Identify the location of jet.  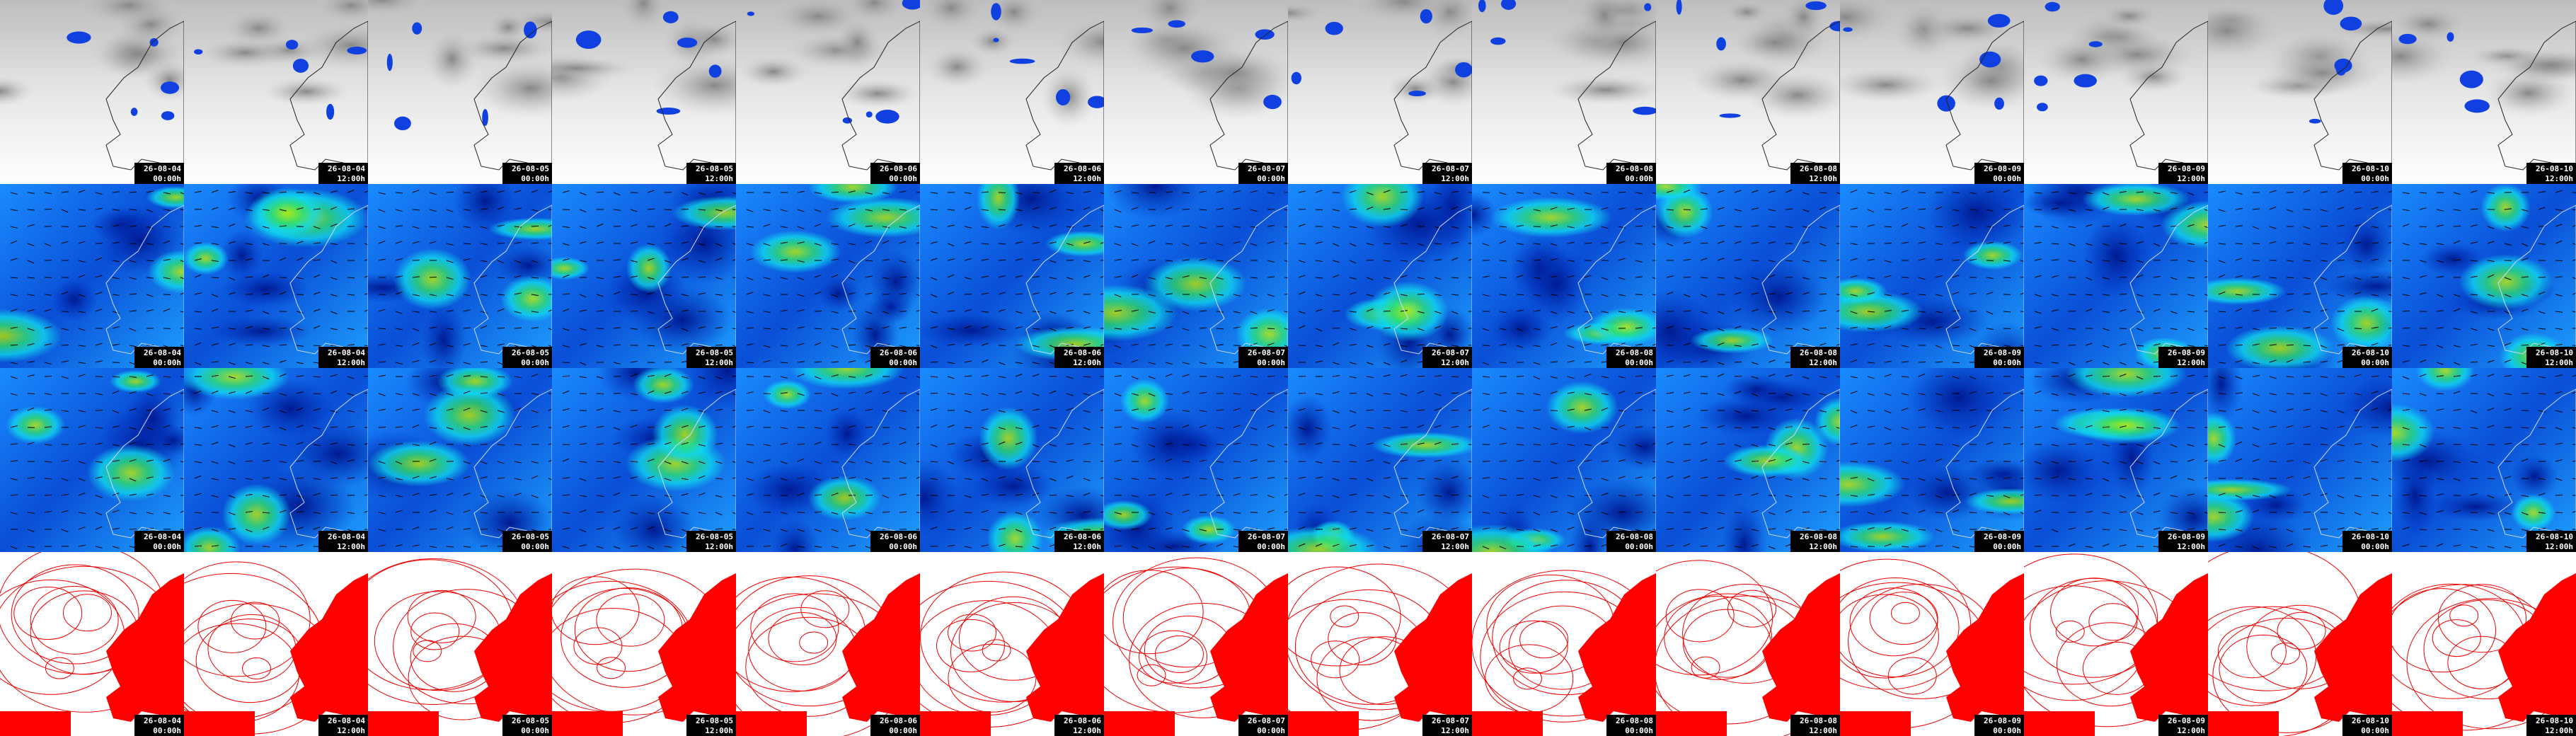
(1334, 539).